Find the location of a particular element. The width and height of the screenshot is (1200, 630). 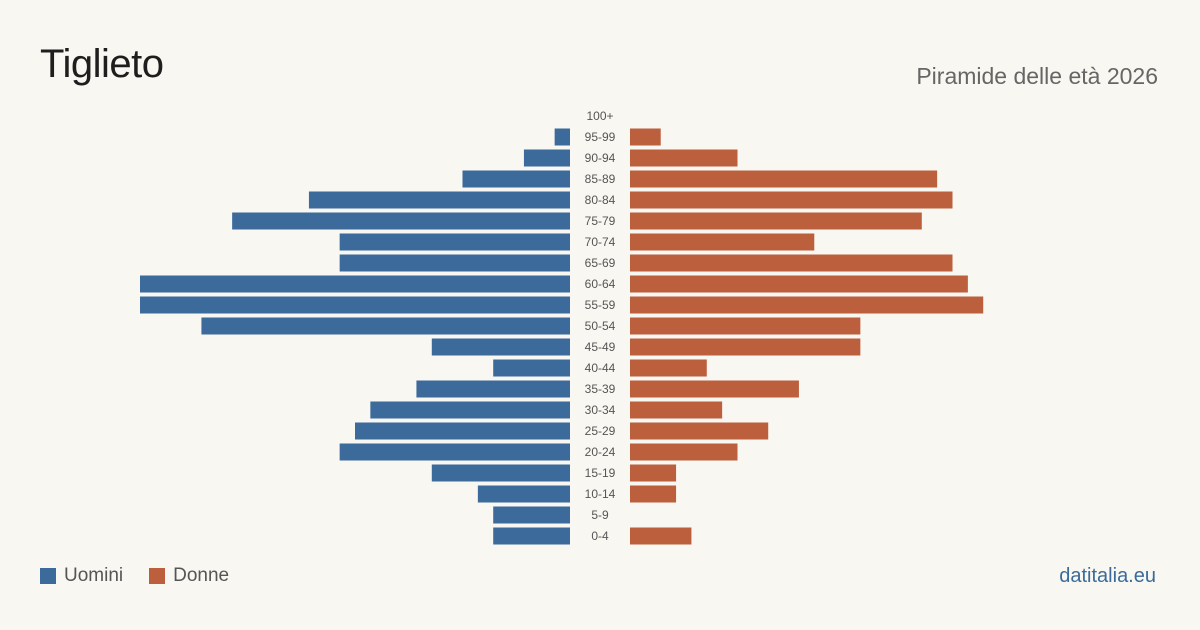

age-tick-label: 20-24 is located at coordinates (600, 452).